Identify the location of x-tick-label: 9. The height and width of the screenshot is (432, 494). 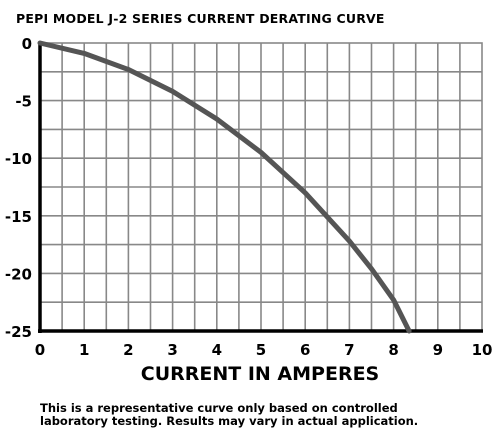
(438, 350).